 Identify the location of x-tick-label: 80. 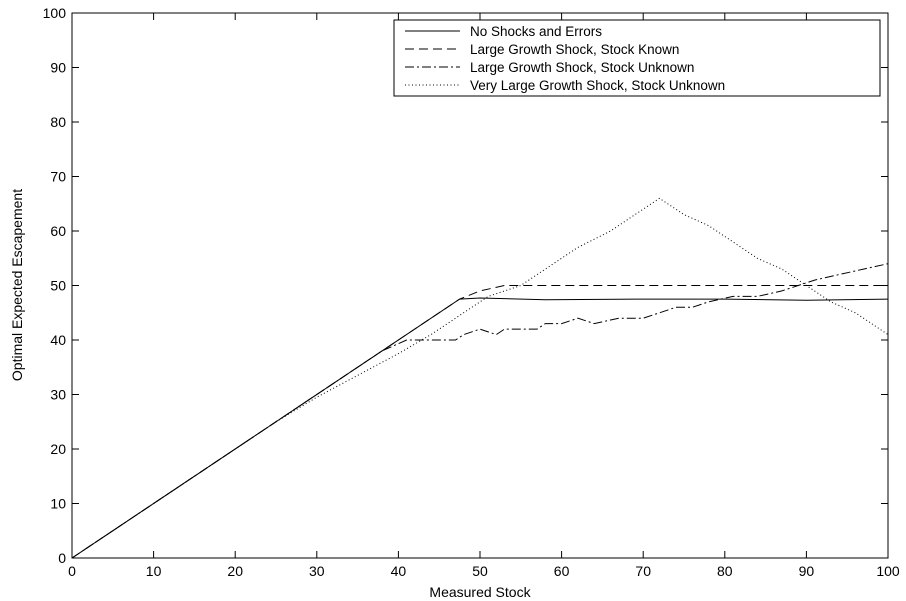
(725, 571).